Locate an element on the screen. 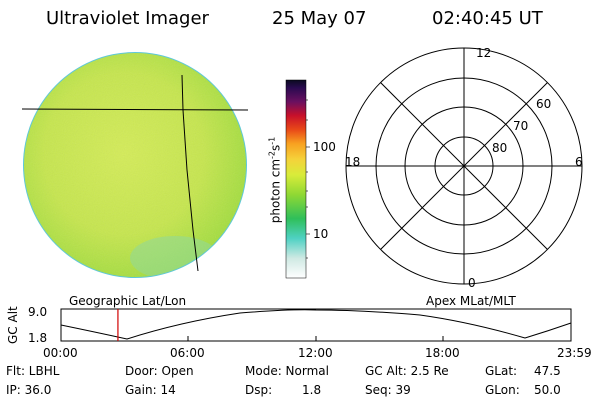  timeline-ytick-bottom: 1.8 is located at coordinates (38, 338).